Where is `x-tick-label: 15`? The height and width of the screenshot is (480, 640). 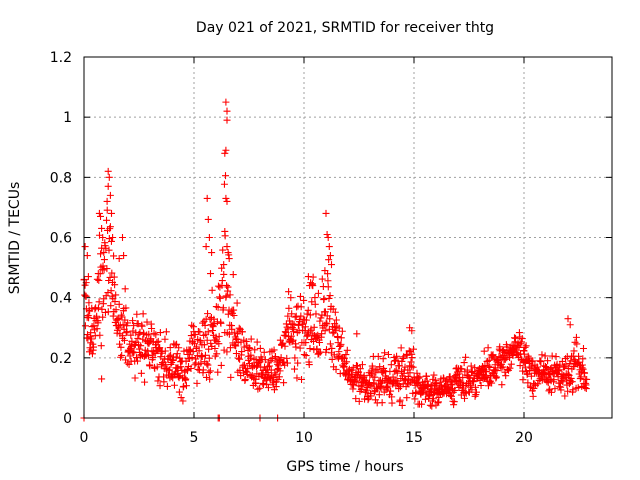 x-tick-label: 15 is located at coordinates (414, 438).